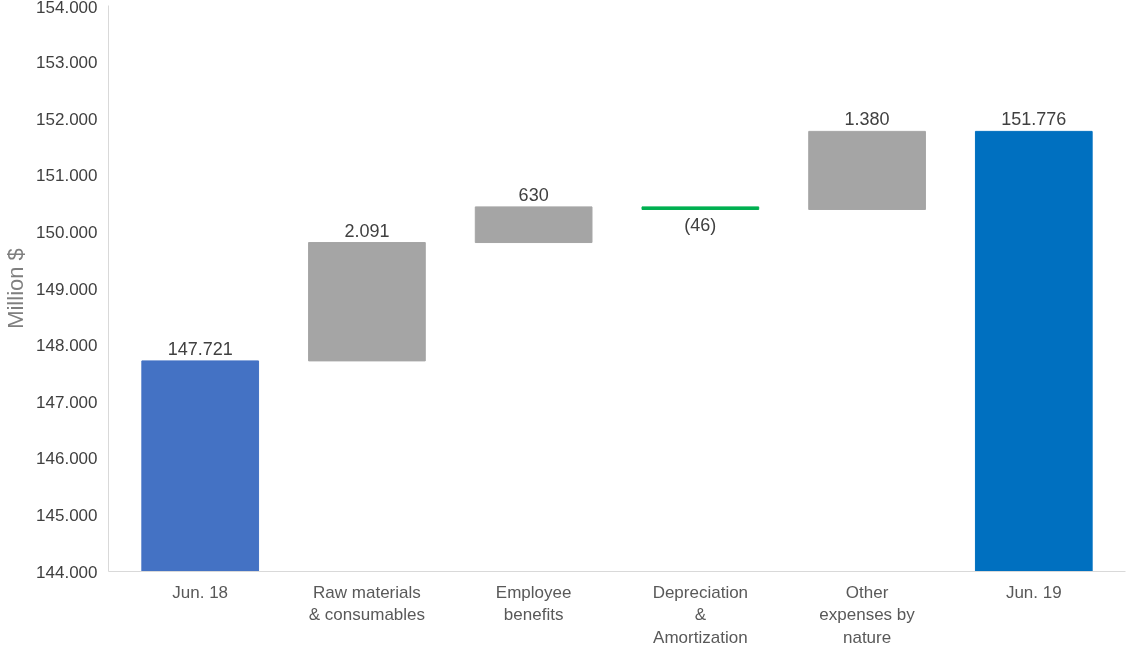 The width and height of the screenshot is (1142, 658). What do you see at coordinates (200, 348) in the screenshot?
I see `data-label: 147.721` at bounding box center [200, 348].